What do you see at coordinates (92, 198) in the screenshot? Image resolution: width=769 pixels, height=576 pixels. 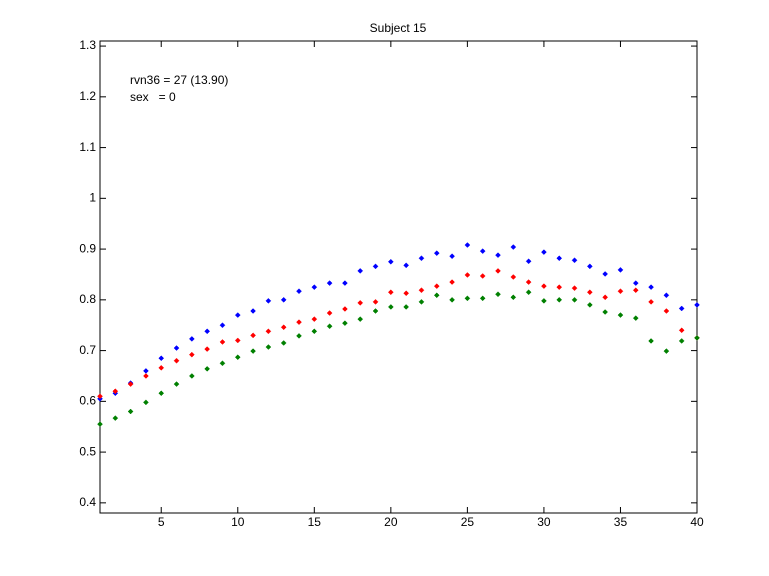 I see `y-tick-label: 1` at bounding box center [92, 198].